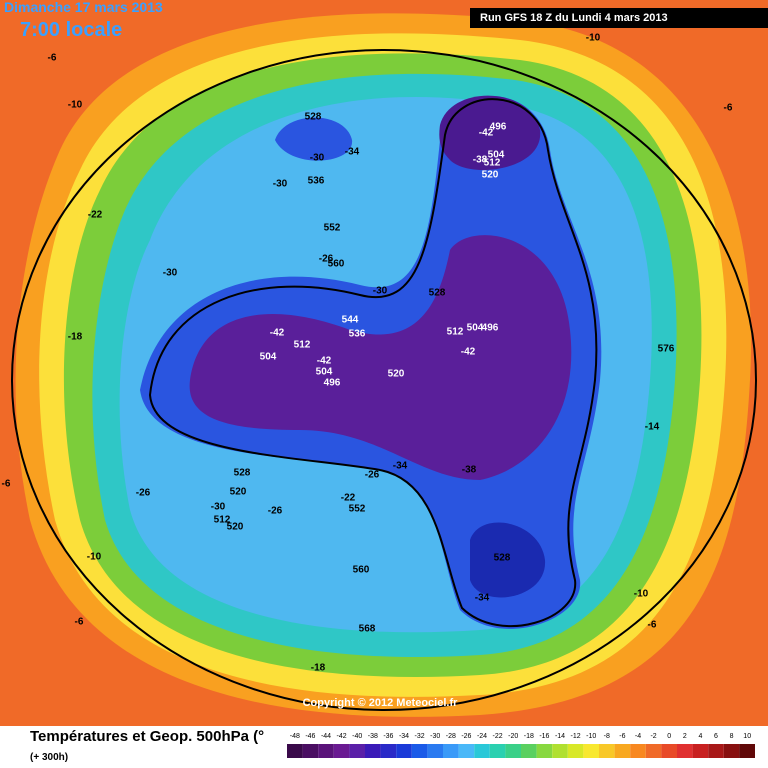 This screenshot has width=768, height=768. What do you see at coordinates (480, 160) in the screenshot?
I see `contour-label: -38` at bounding box center [480, 160].